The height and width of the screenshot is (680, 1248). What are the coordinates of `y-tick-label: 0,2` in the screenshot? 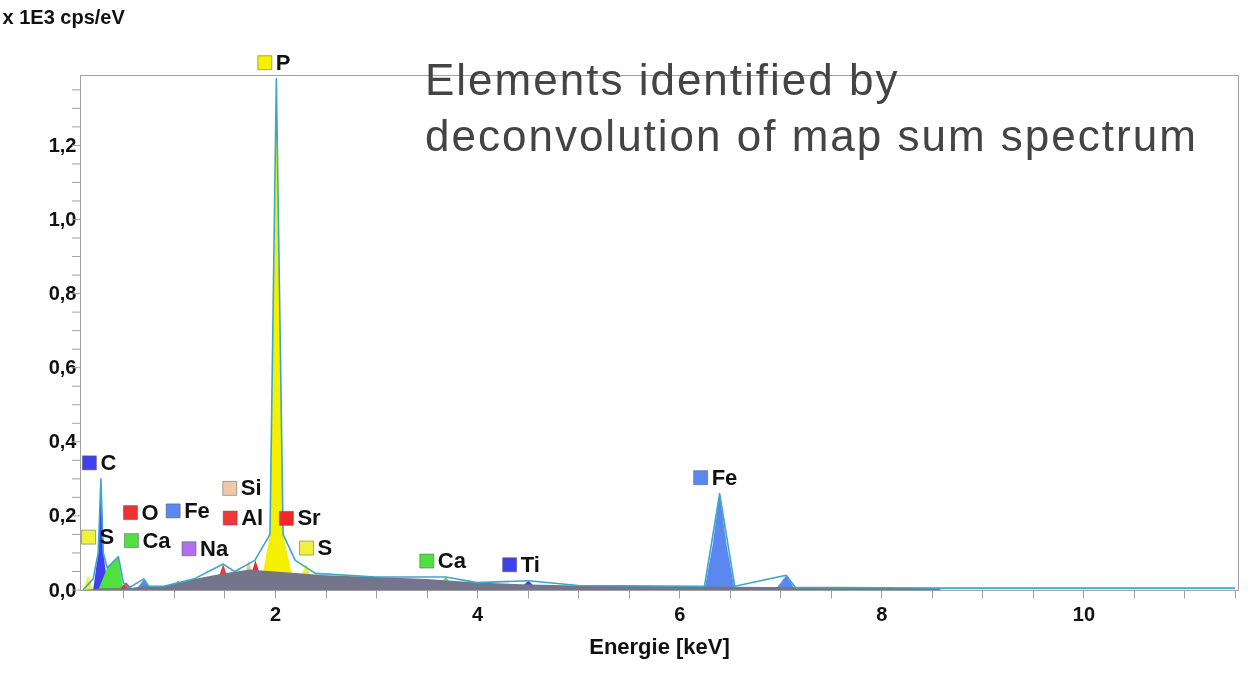 It's located at (62, 515).